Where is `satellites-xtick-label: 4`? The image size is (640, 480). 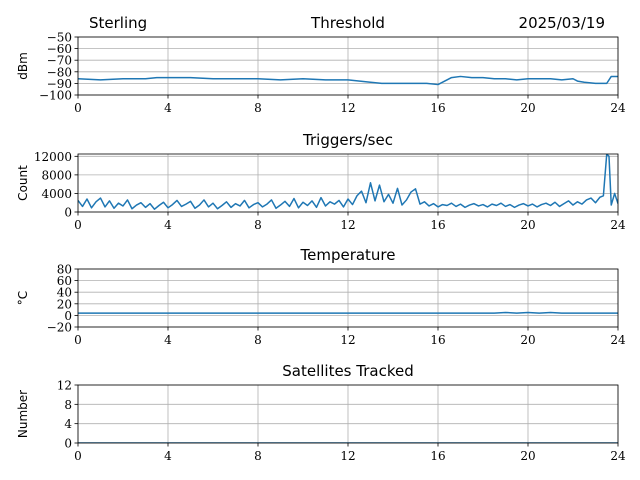
satellites-xtick-label: 4 is located at coordinates (168, 456).